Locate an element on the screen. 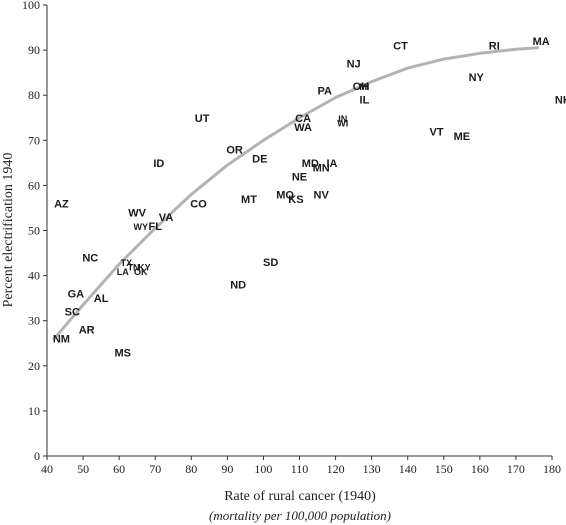 Image resolution: width=566 pixels, height=525 pixels. point-label-in: IN is located at coordinates (342, 119).